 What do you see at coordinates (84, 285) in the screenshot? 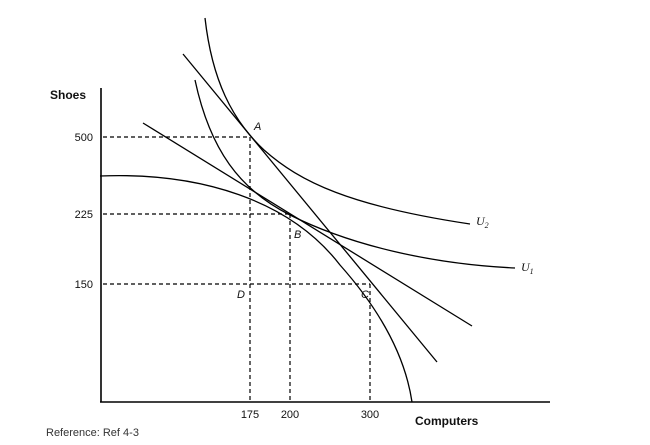
I see `y-tick-150: 150` at bounding box center [84, 285].